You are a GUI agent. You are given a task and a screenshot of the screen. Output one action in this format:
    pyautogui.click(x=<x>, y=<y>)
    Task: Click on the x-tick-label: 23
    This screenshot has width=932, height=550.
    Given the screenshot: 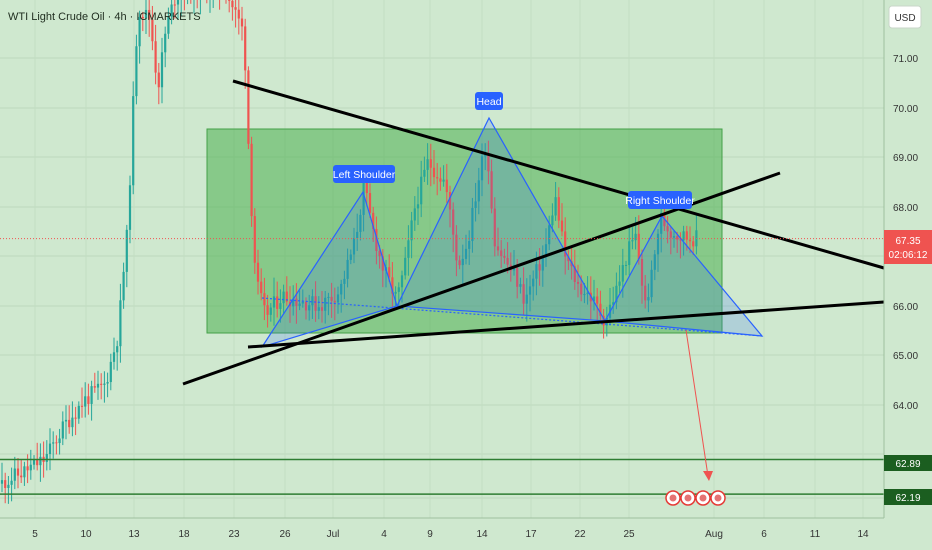 What is the action you would take?
    pyautogui.click(x=234, y=534)
    